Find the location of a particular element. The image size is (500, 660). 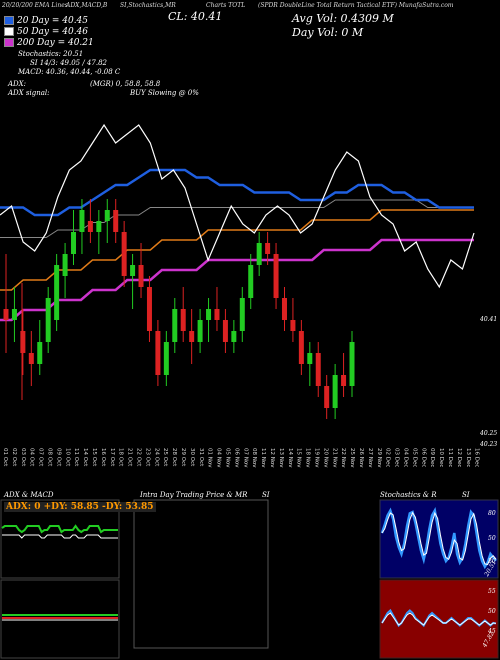

stoch-line is located at coordinates (438, 538).